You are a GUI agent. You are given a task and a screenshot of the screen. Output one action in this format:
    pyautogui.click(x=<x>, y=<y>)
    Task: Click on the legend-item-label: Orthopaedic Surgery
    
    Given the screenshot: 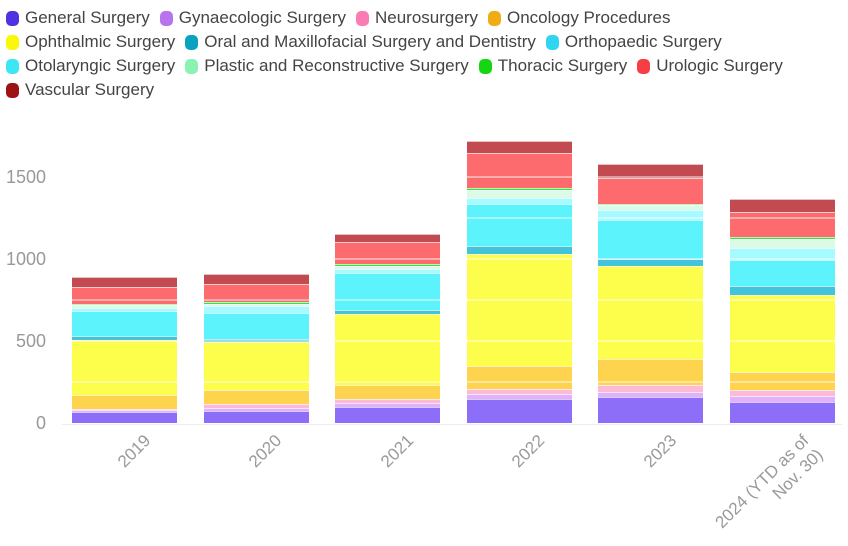 What is the action you would take?
    pyautogui.click(x=643, y=41)
    